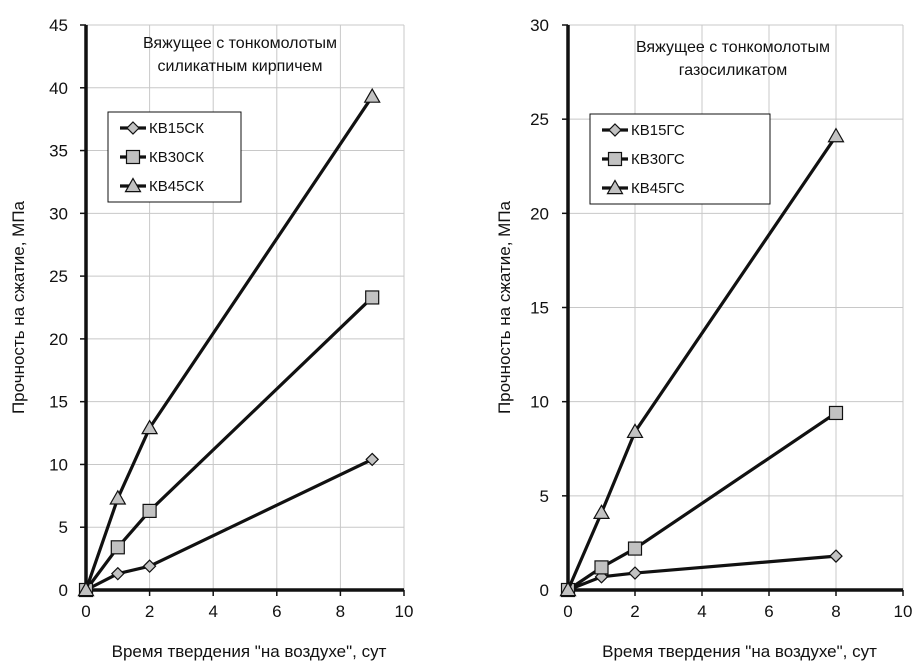  I want to click on chart-title-line: газосиликатом, so click(733, 70).